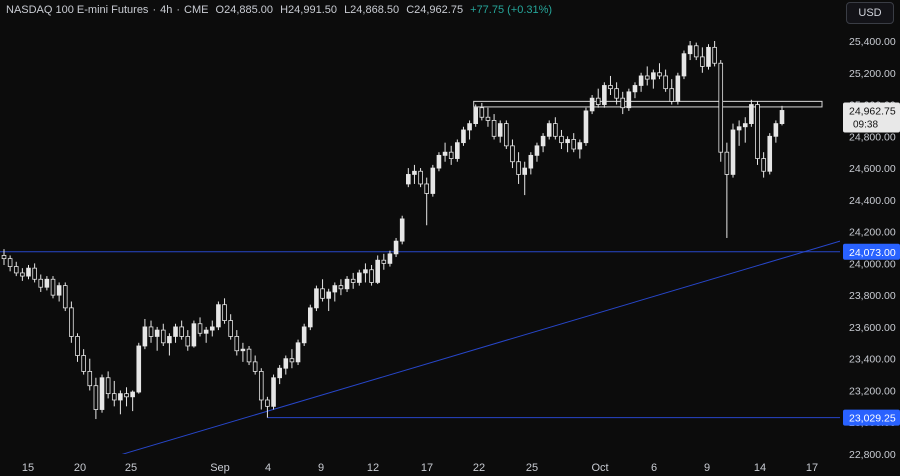 The height and width of the screenshot is (476, 900). I want to click on high-value: H24,991.50, so click(308, 10).